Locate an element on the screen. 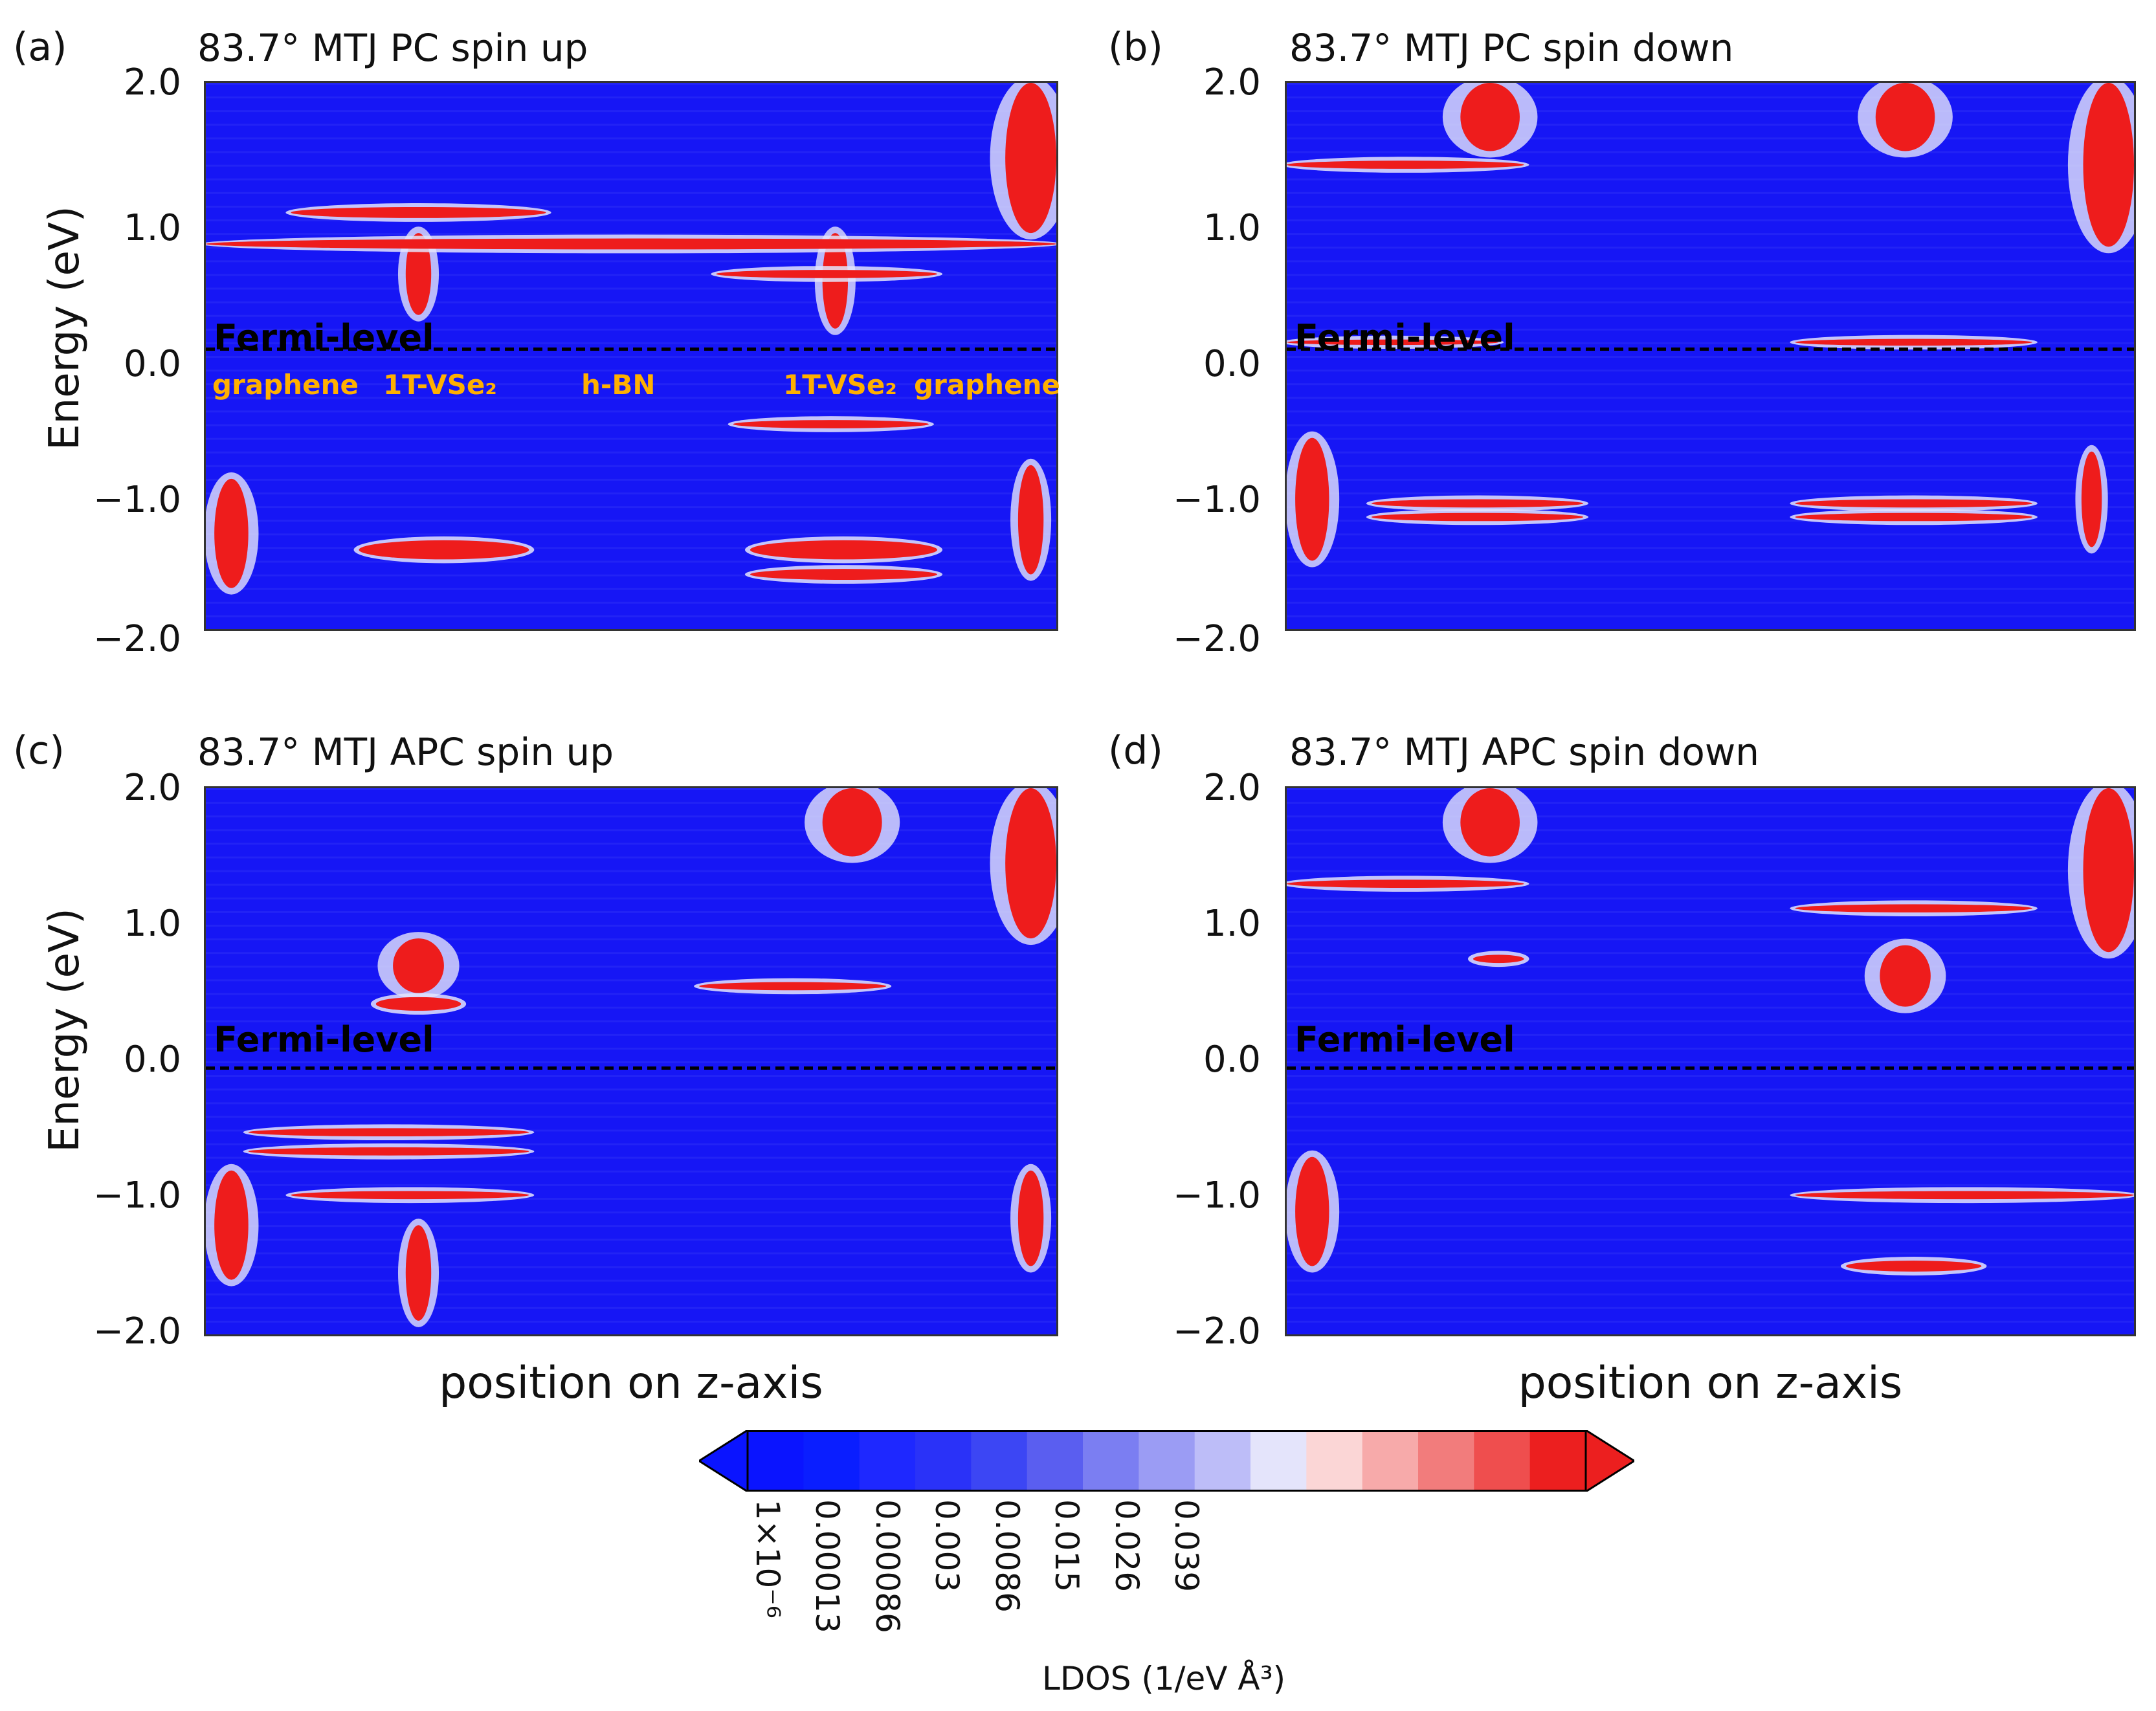 The height and width of the screenshot is (1711, 2156). ytick-d-4: −2.0 is located at coordinates (1217, 1331).